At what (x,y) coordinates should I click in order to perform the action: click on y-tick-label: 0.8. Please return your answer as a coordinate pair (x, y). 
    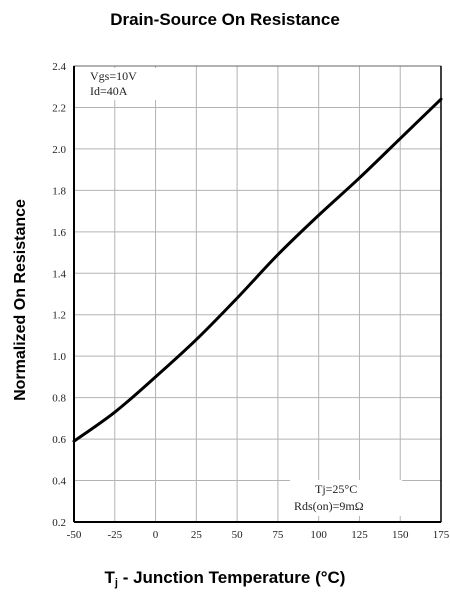
    Looking at the image, I should click on (59, 399).